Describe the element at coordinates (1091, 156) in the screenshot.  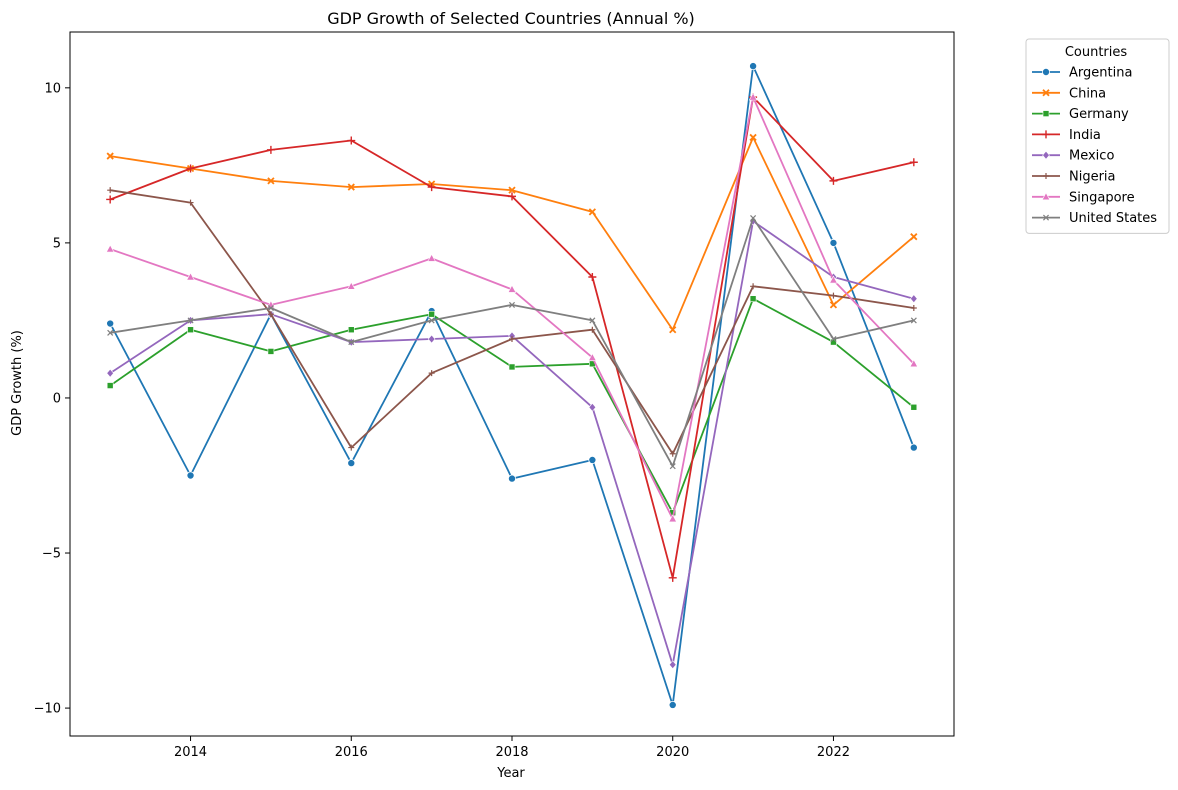
I see `legend-label: Mexico` at that location.